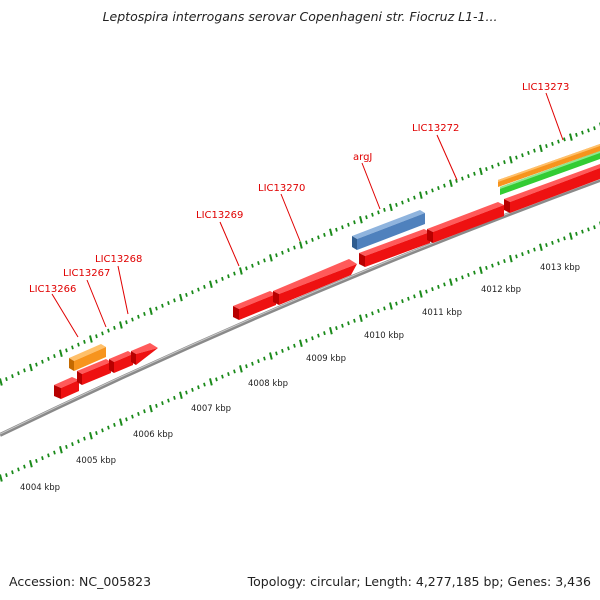 The image size is (600, 600). What do you see at coordinates (133, 358) in the screenshot?
I see `gene-small-a-side` at bounding box center [133, 358].